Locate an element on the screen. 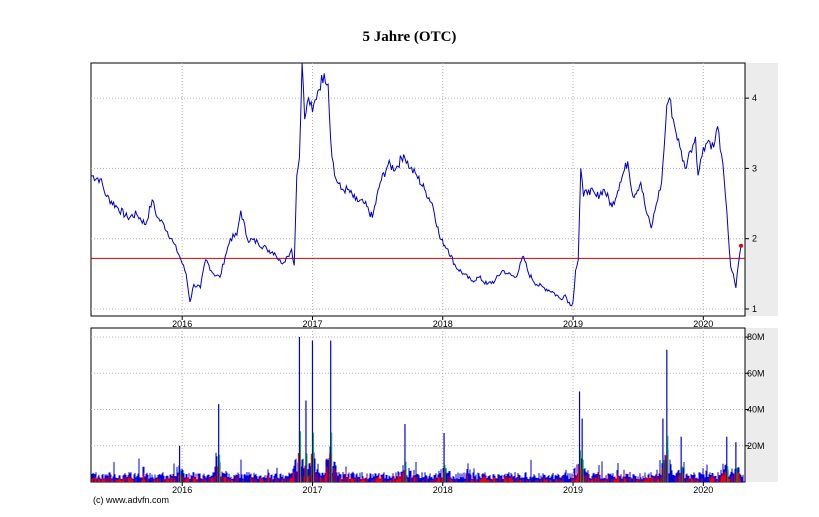 The width and height of the screenshot is (819, 517). volume-axis-gutter is located at coordinates (761, 405).